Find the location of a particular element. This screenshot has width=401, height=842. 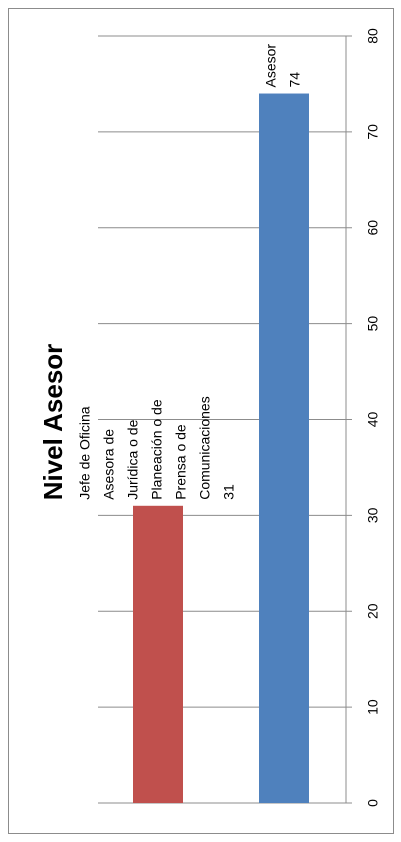

data-label: Planeación o de is located at coordinates (157, 449).